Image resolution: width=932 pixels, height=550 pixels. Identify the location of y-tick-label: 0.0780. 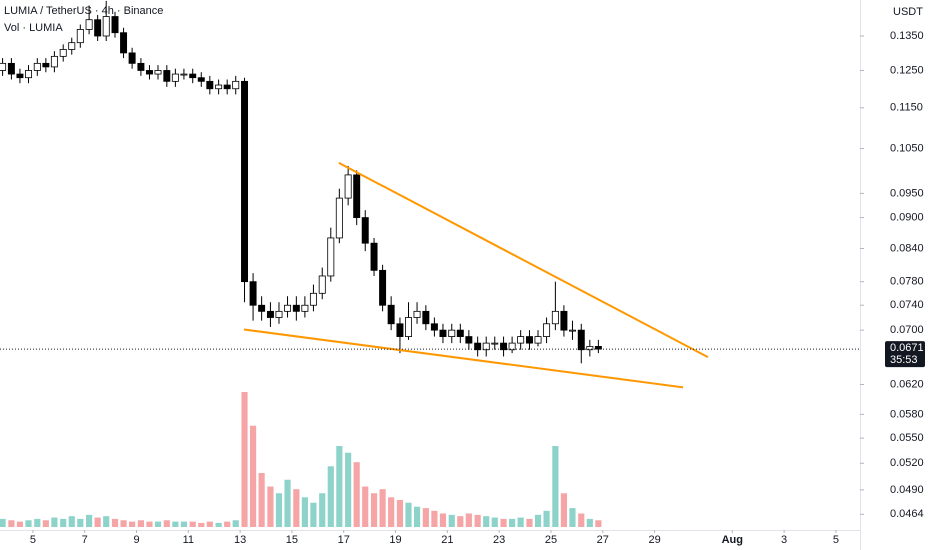
(907, 282).